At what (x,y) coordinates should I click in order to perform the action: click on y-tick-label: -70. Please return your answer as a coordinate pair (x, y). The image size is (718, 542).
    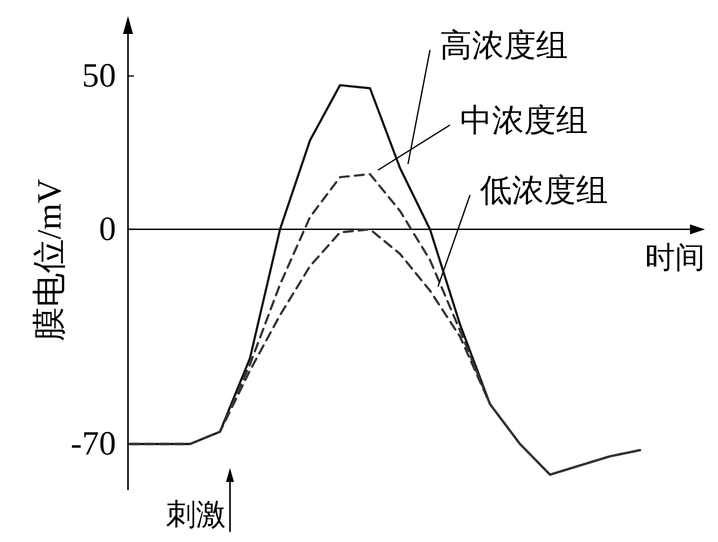
    Looking at the image, I should click on (93, 444).